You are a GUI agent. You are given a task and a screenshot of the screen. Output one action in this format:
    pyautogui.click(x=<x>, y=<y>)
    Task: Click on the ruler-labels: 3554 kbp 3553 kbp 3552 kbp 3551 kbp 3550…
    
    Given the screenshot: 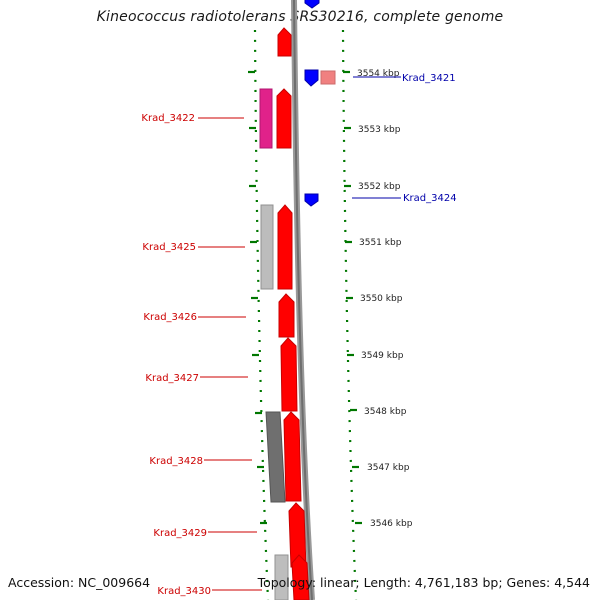 What is the action you would take?
    pyautogui.click(x=385, y=299)
    